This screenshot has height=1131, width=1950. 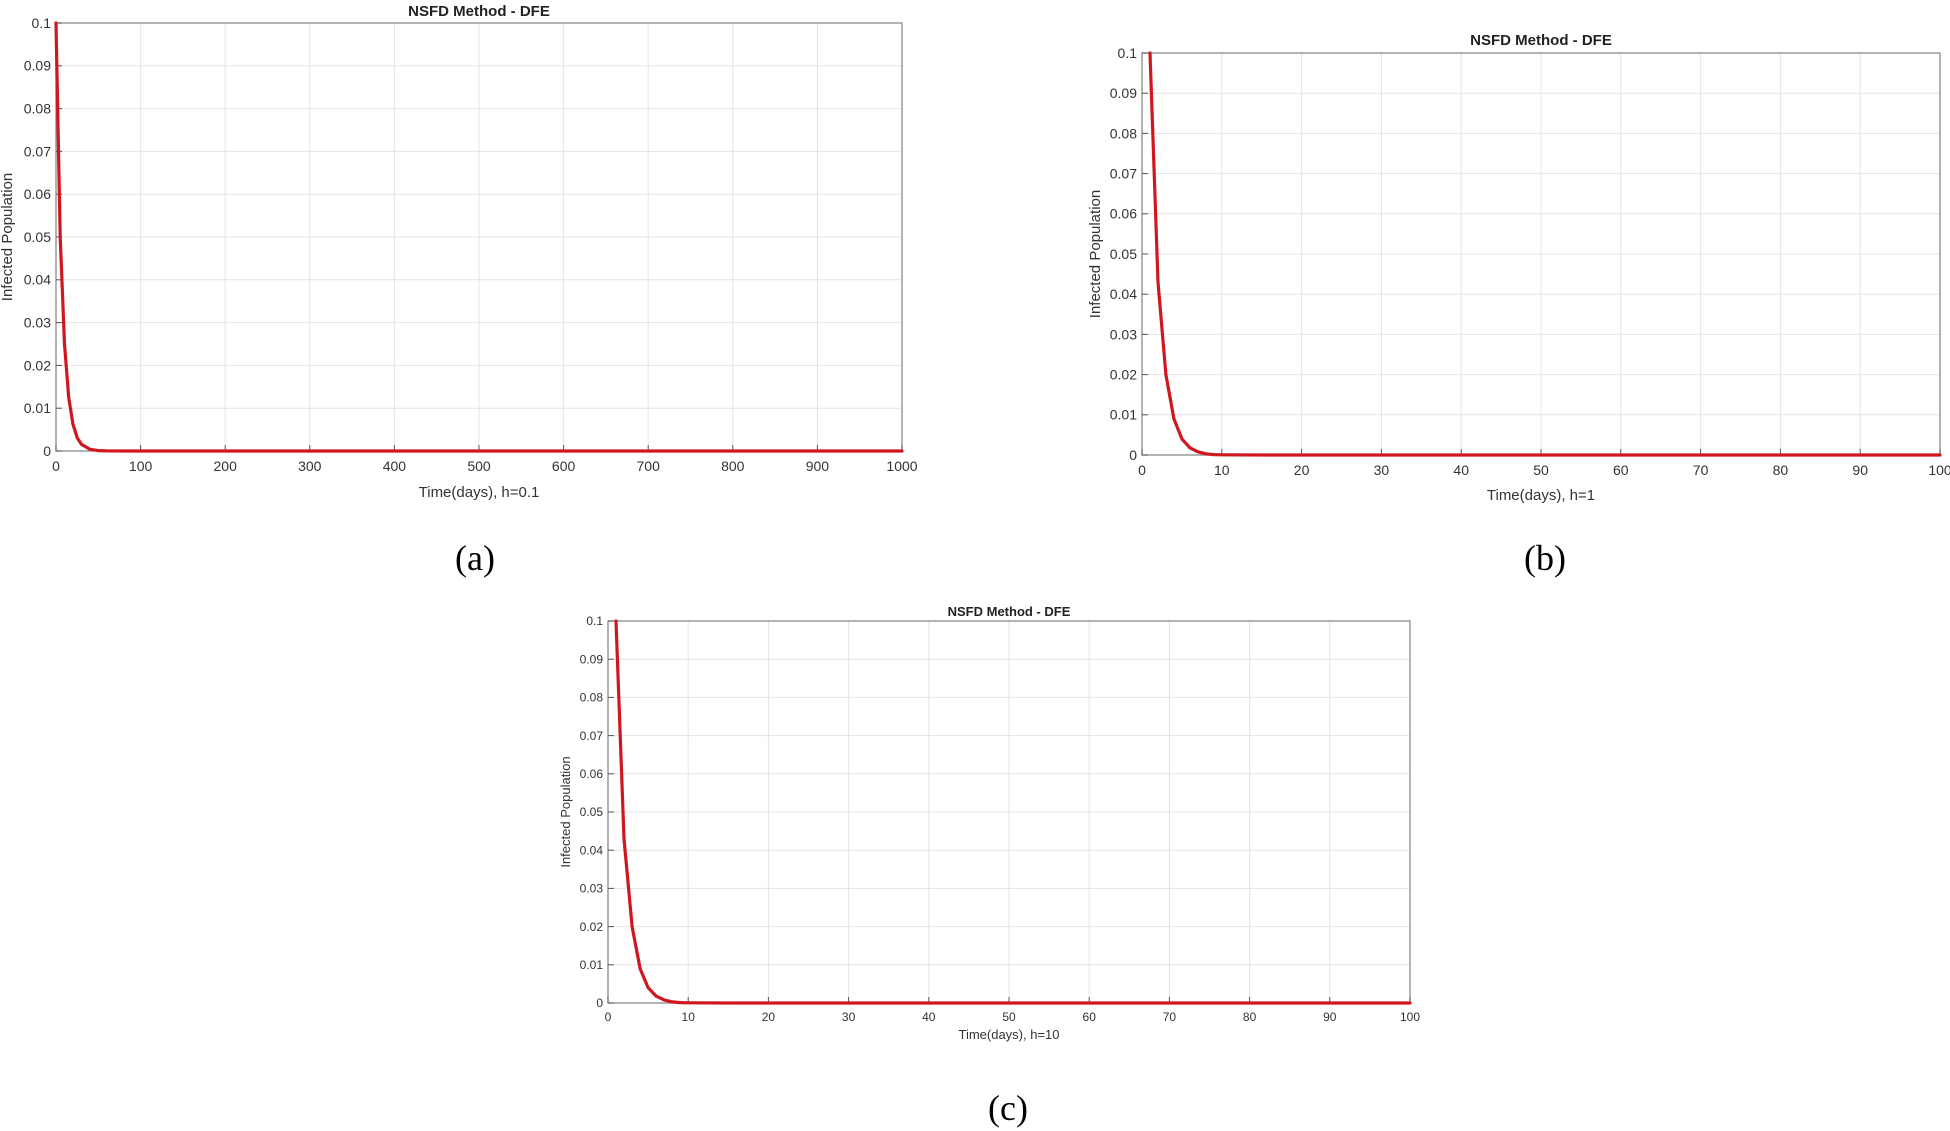 I want to click on x-tick-label: 300, so click(x=310, y=466).